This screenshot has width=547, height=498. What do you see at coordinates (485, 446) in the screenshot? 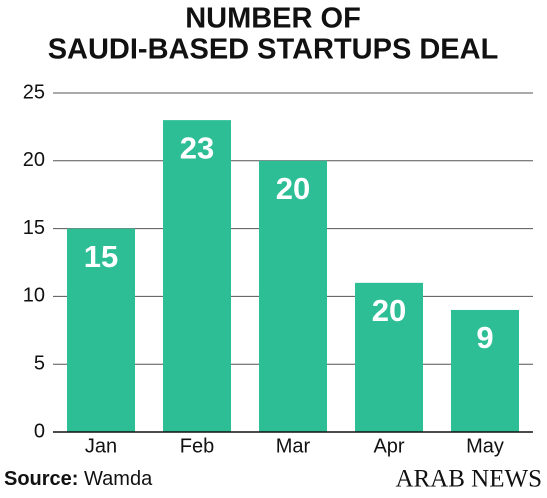
I see `x-tick-label: May` at bounding box center [485, 446].